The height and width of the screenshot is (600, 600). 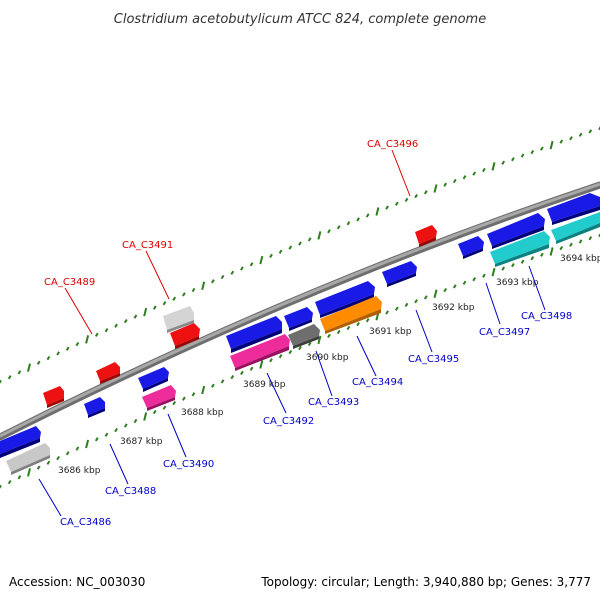 What do you see at coordinates (392, 144) in the screenshot?
I see `gene-label-ca-c3496: CA_C3496` at bounding box center [392, 144].